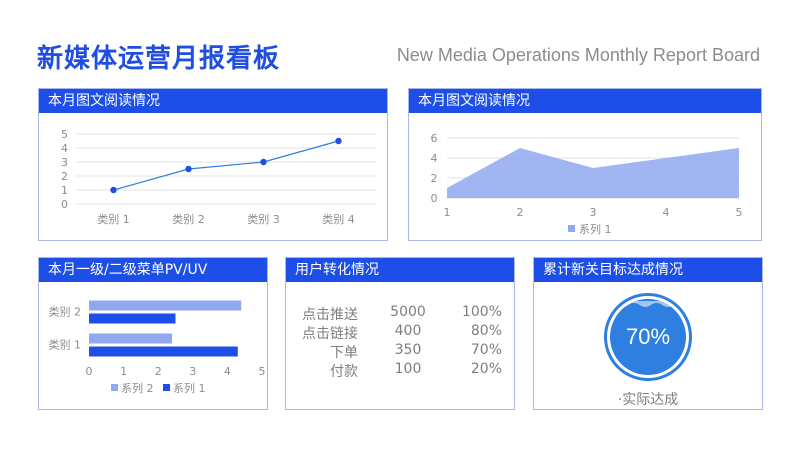 The height and width of the screenshot is (450, 800). I want to click on y-tick-label: 3, so click(64, 162).